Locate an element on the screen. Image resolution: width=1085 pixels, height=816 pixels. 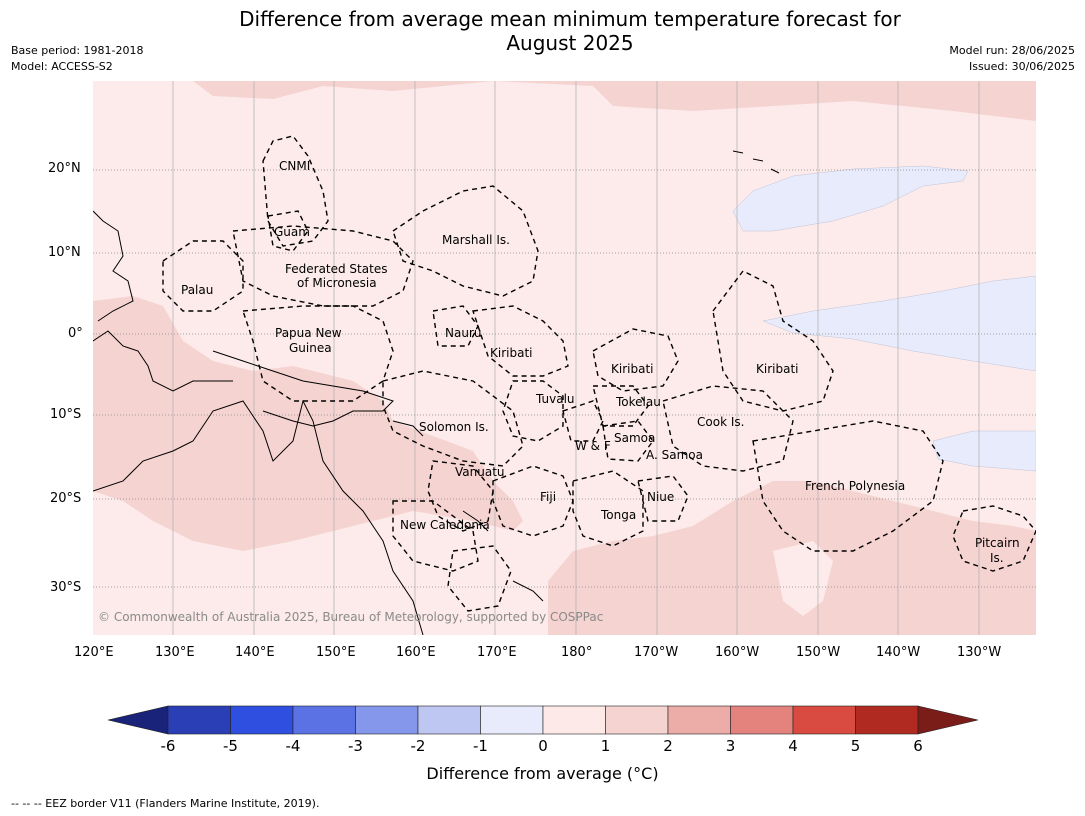
colorbar is located at coordinates (543, 720).